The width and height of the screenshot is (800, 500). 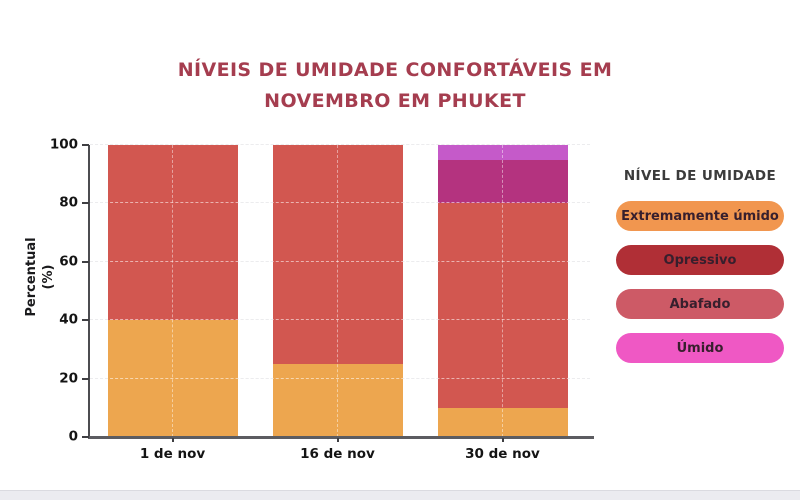 I want to click on legend-pill-opressivo: Opressivo, so click(x=700, y=260).